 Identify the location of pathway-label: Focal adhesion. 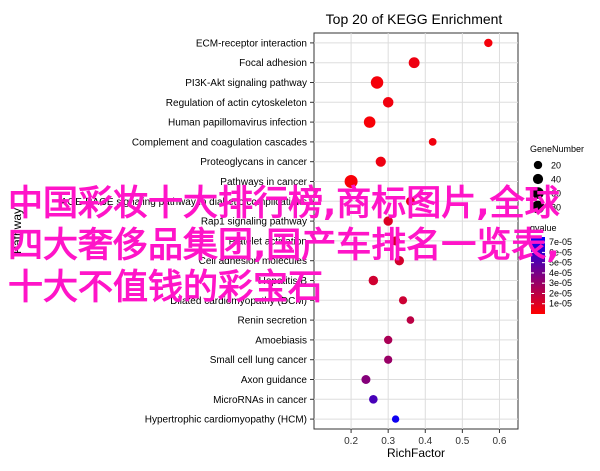
(273, 63).